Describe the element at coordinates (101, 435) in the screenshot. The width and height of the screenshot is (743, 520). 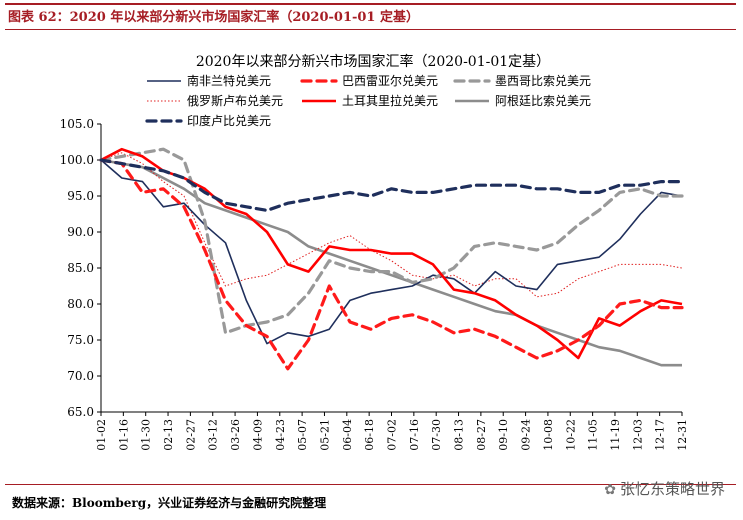
I see `x-tick-label: 01-02` at that location.